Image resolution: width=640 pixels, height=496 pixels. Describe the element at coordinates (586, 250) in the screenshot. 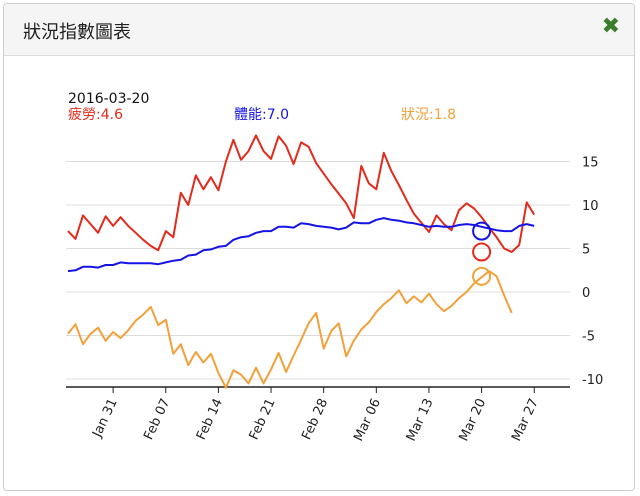

I see `y-tick-label: 5` at that location.